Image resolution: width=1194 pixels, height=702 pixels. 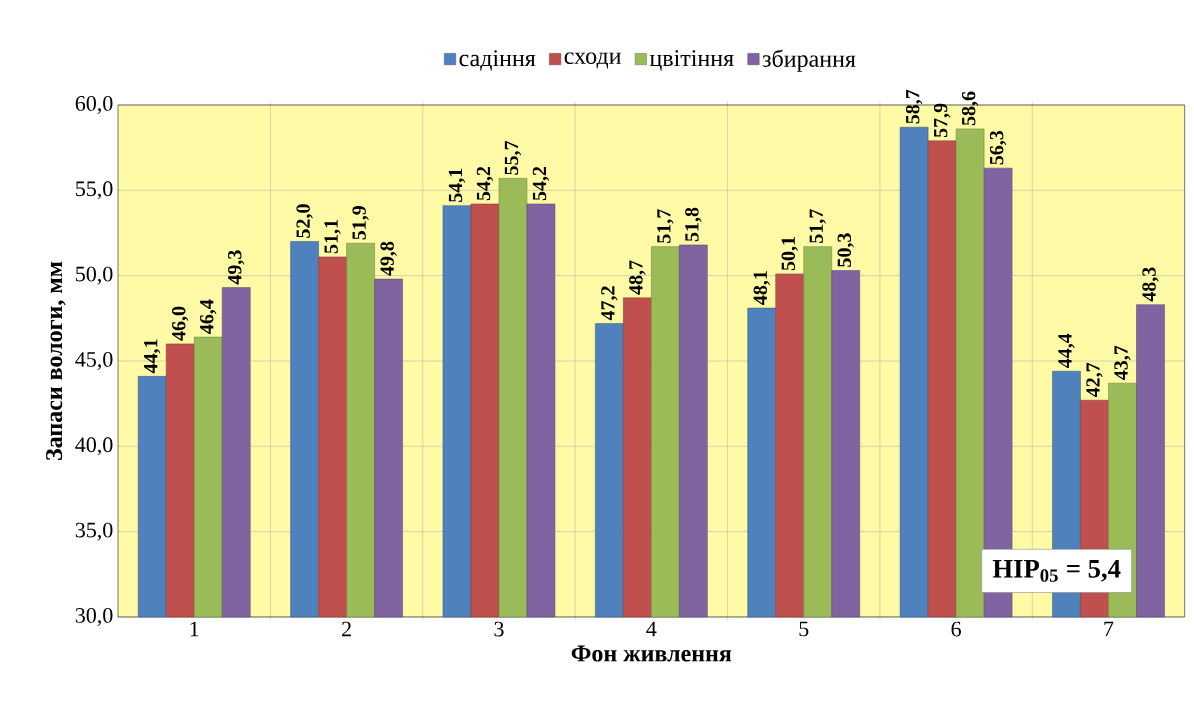 I want to click on data-label: 46,0, so click(x=180, y=323).